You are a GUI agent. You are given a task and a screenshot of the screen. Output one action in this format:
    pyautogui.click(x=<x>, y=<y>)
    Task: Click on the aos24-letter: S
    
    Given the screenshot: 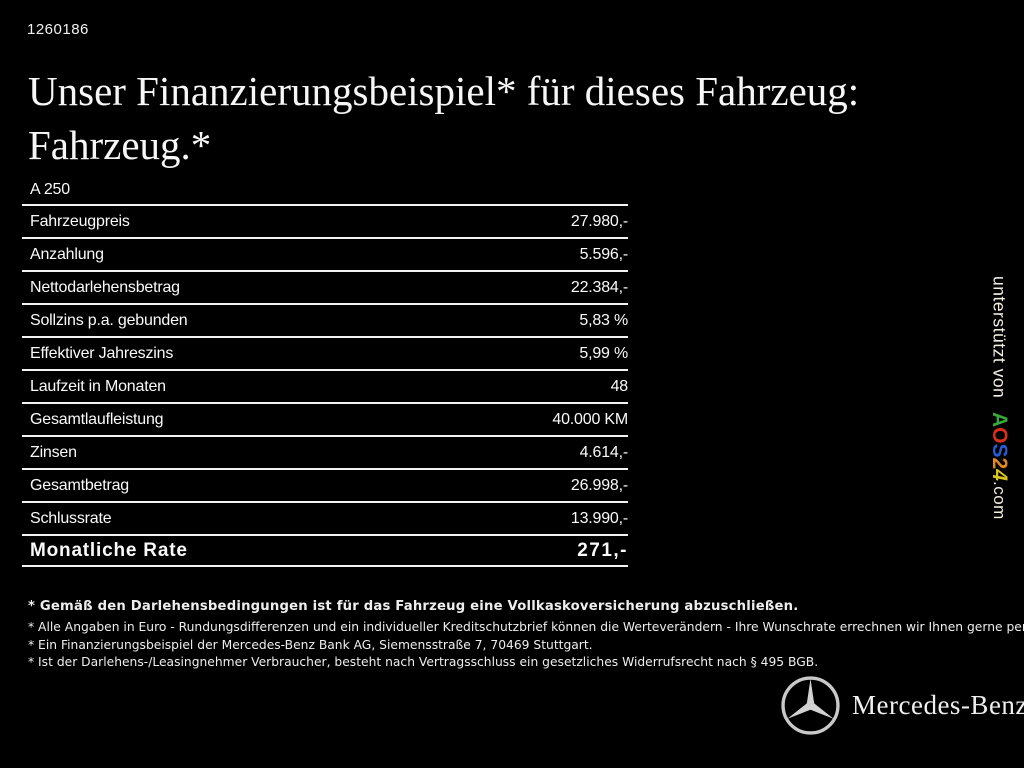 What is the action you would take?
    pyautogui.click(x=999, y=450)
    